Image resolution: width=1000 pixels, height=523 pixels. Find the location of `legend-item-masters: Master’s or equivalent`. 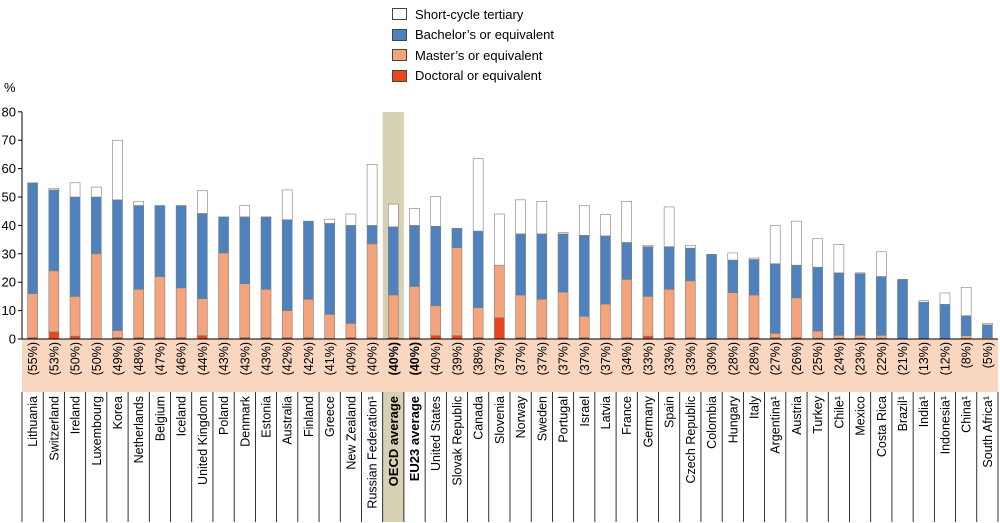

legend-item-masters: Master’s or equivalent is located at coordinates (473, 55).